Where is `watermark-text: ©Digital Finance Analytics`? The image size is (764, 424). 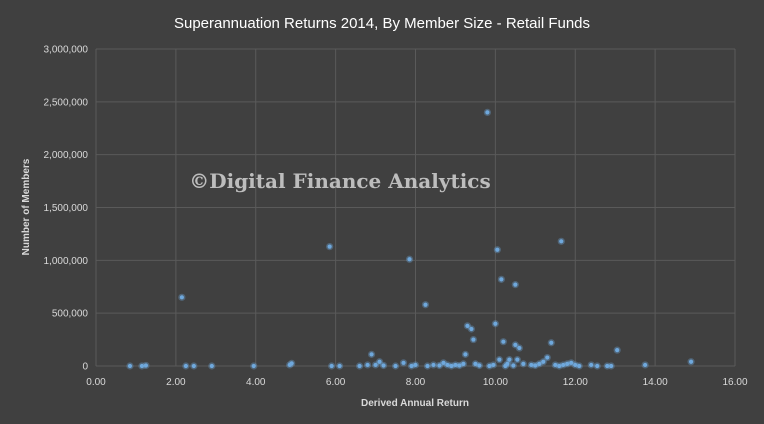 watermark-text: ©Digital Finance Analytics is located at coordinates (340, 181).